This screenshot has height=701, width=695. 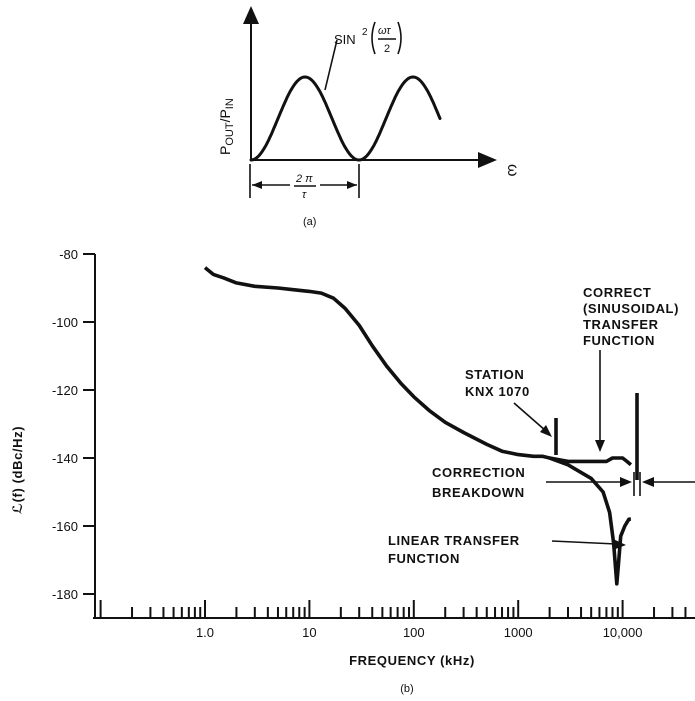 I want to click on a-curve-label: SIN 2 ωτ 2, so click(x=368, y=38).